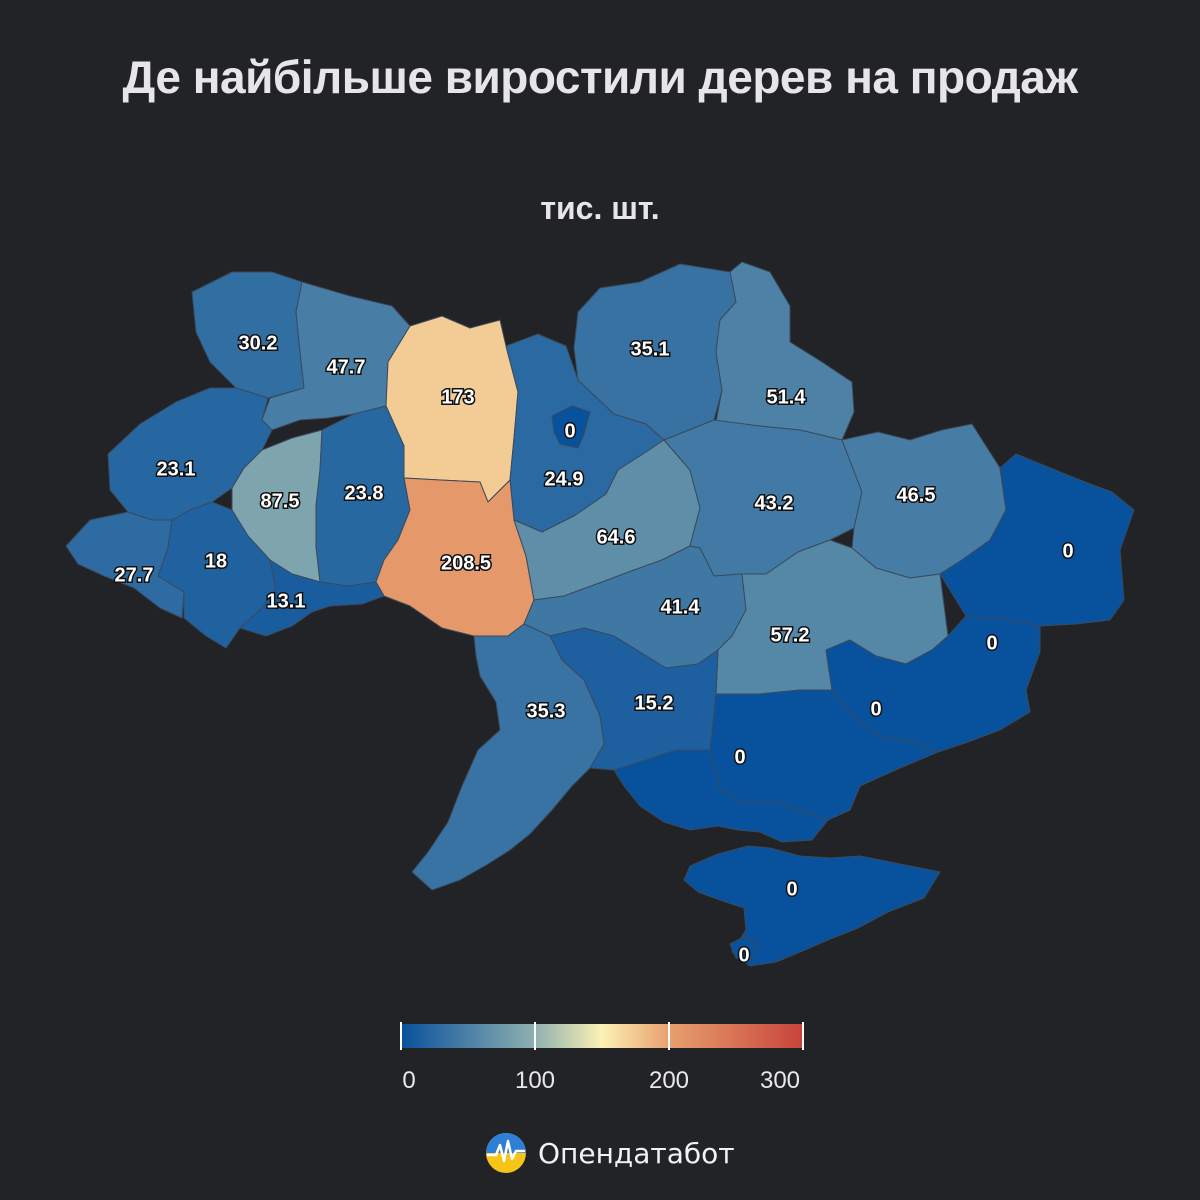 Image resolution: width=1200 pixels, height=1200 pixels. What do you see at coordinates (669, 1080) in the screenshot?
I see `legend-tick-label-200: 200` at bounding box center [669, 1080].